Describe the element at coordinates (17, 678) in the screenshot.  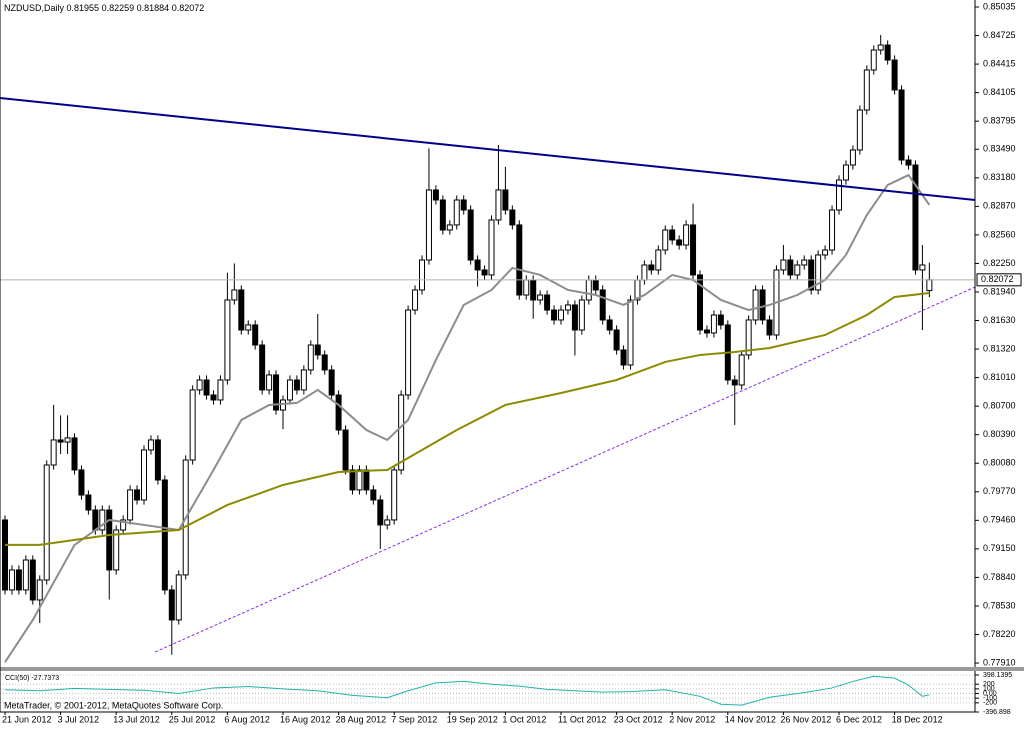
I see `cci-name: CCI(50)` at that location.